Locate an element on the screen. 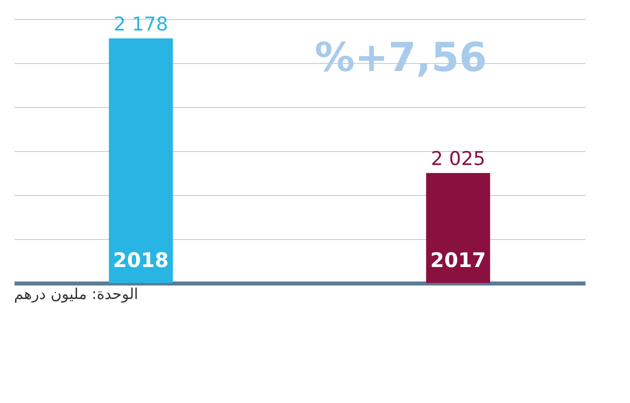 Image resolution: width=630 pixels, height=403 pixels. x-tick-label: 2018 is located at coordinates (141, 260).